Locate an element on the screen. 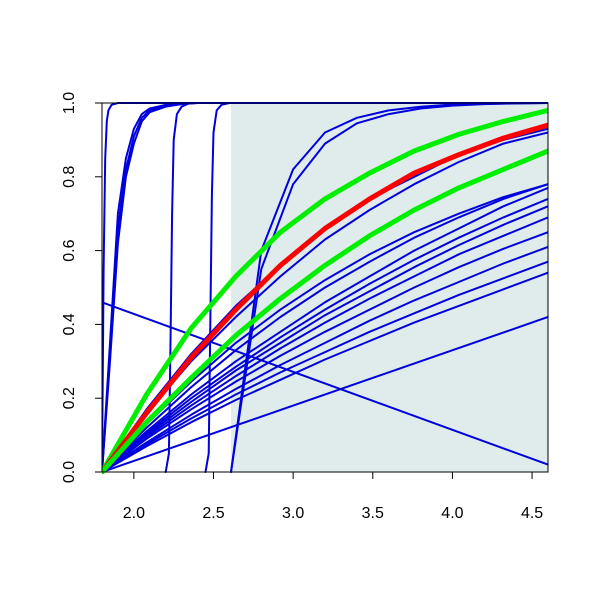 This screenshot has height=600, width=600. x-tick-label: 4.0 is located at coordinates (452, 513).